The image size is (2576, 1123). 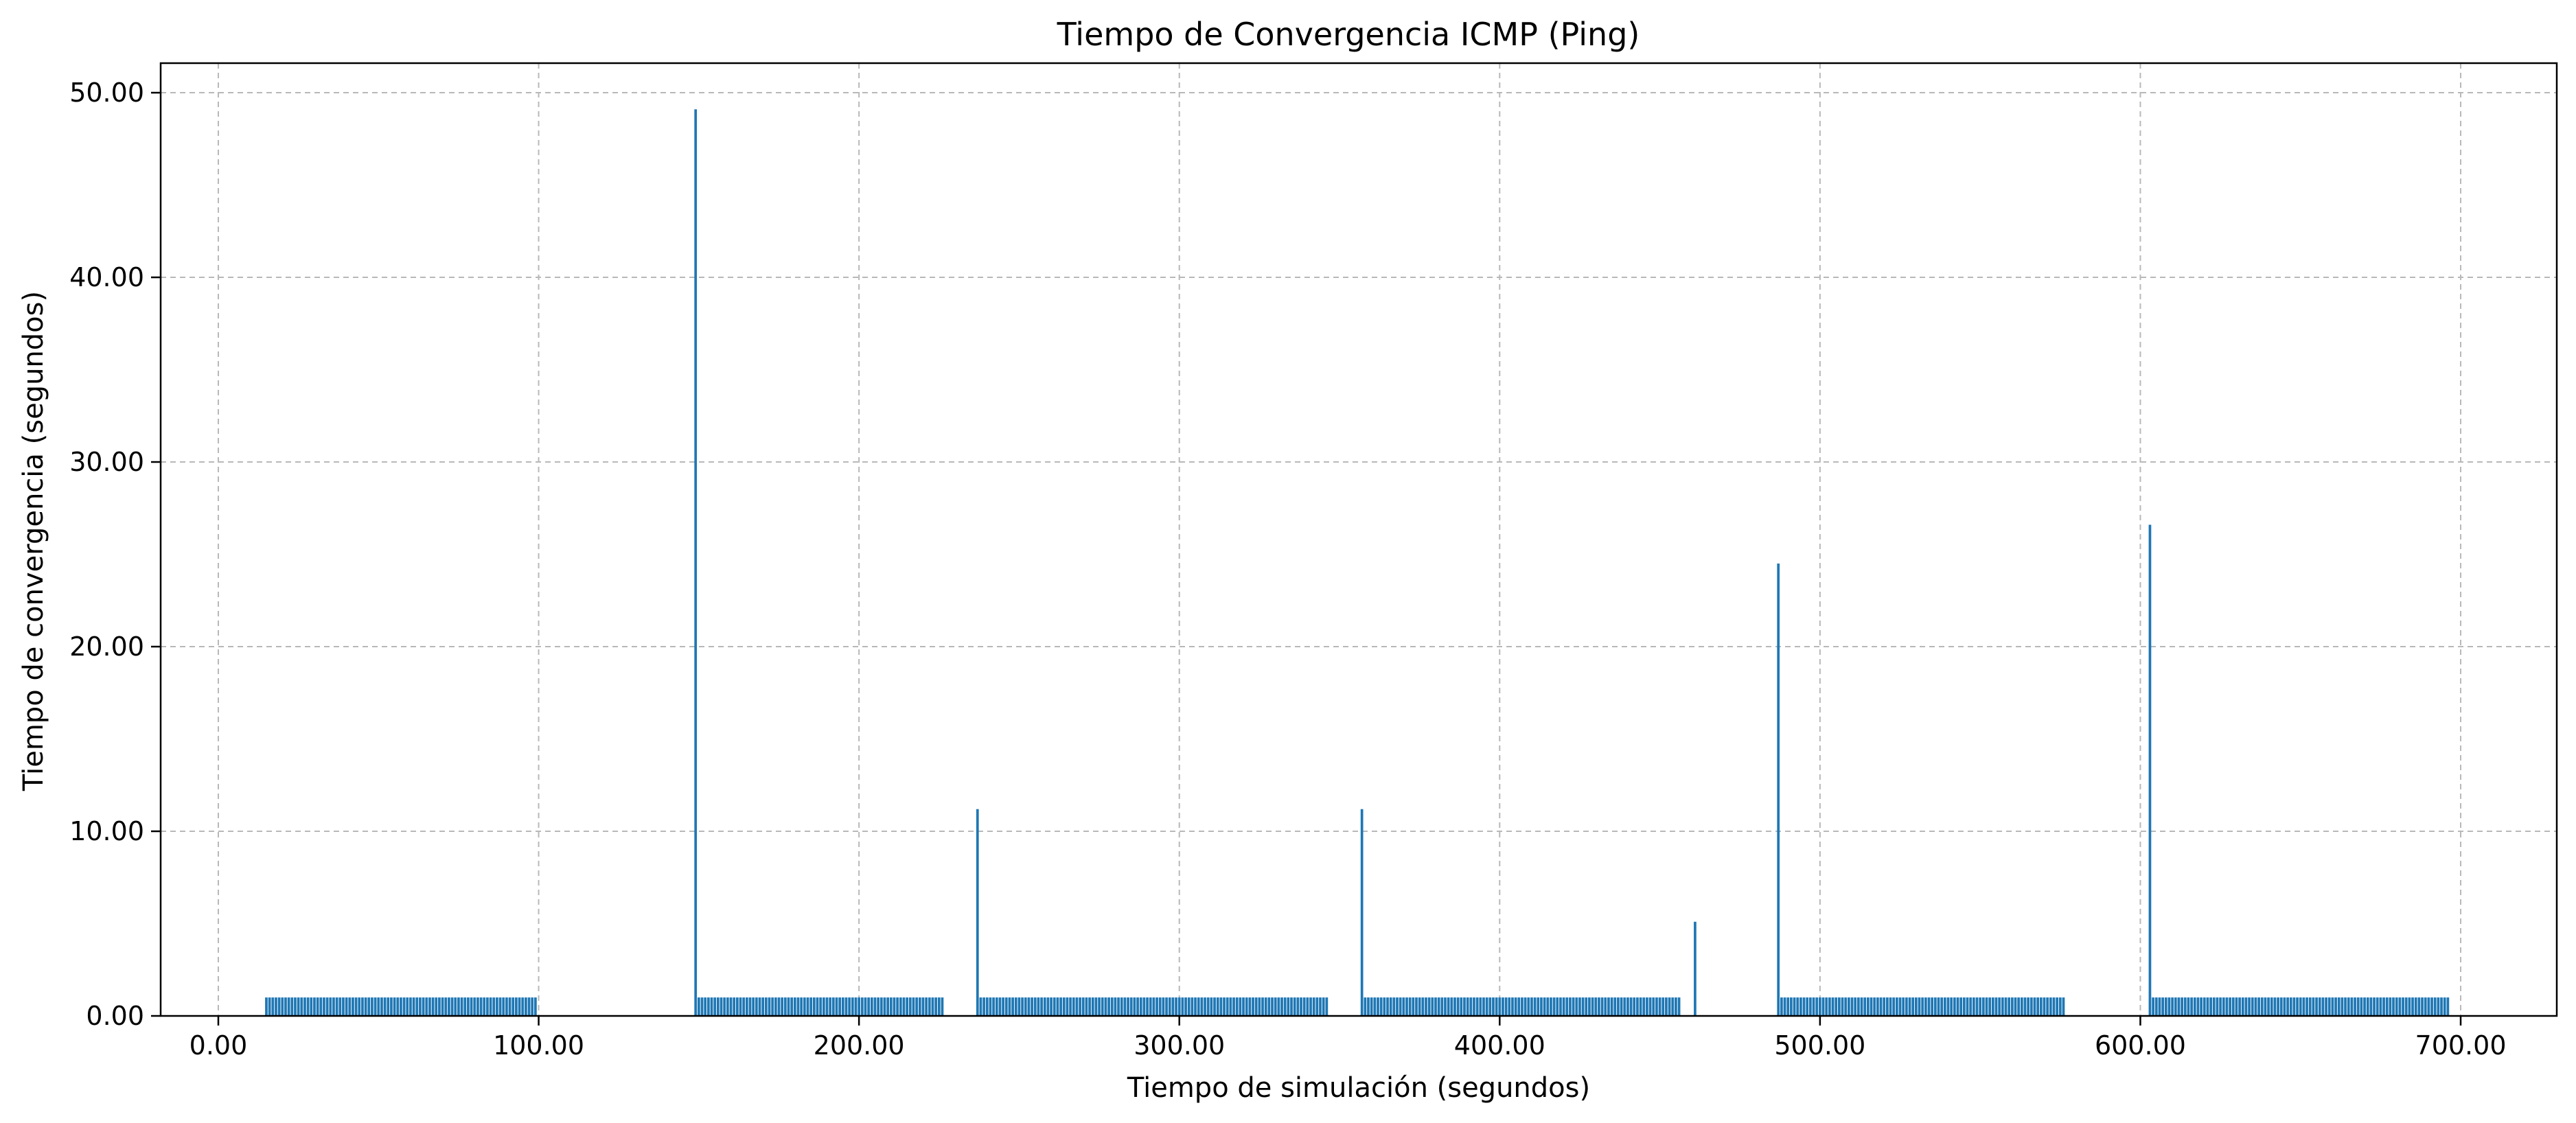 What do you see at coordinates (106, 277) in the screenshot?
I see `y-tick-label: 40.00` at bounding box center [106, 277].